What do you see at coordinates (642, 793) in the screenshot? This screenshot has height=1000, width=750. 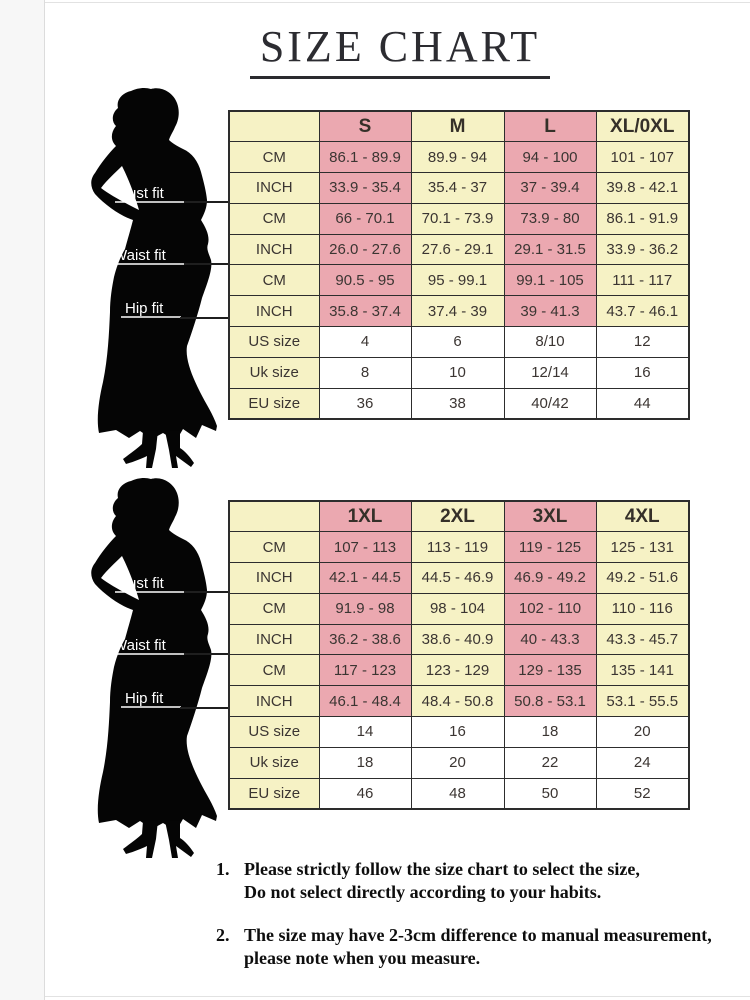 I see `value-cell: 52` at bounding box center [642, 793].